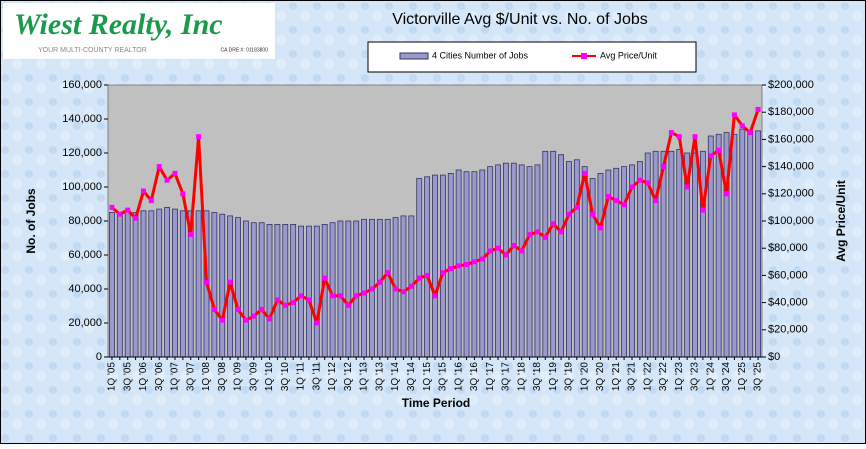 This screenshot has width=866, height=449. Describe the element at coordinates (379, 377) in the screenshot. I see `x-tick-label: 3Q '13` at that location.